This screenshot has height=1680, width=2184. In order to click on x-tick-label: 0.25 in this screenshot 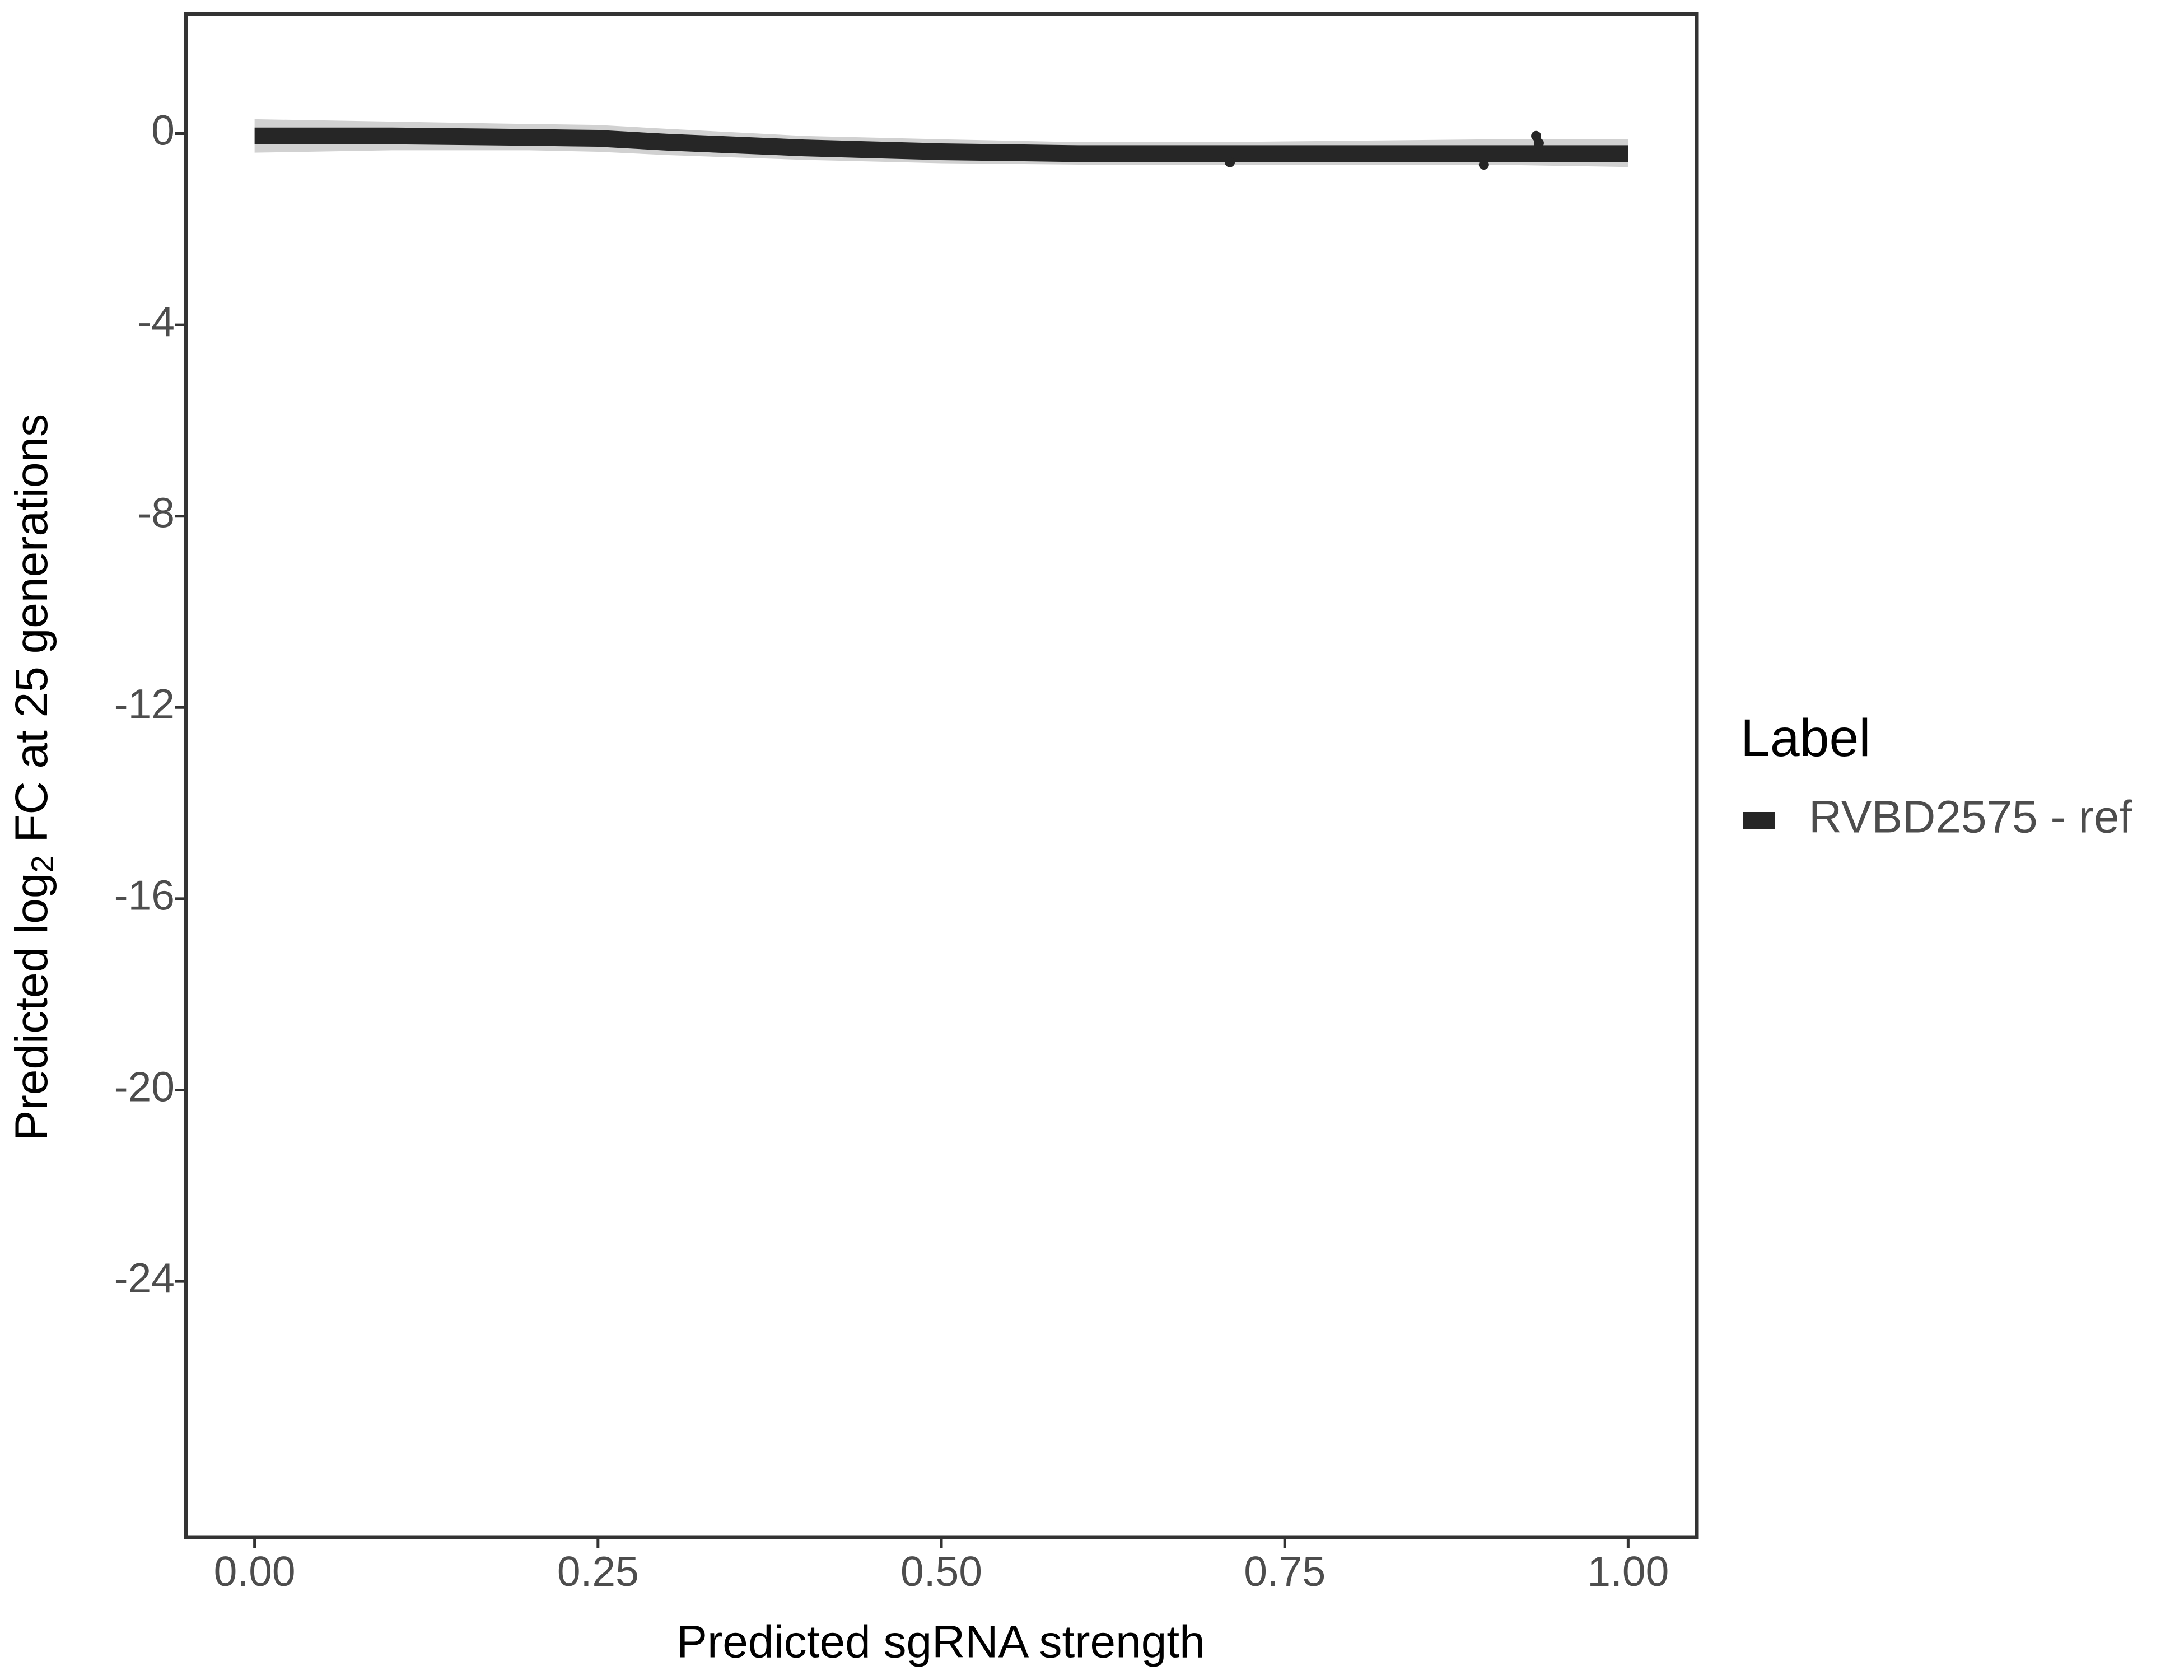, I will do `click(598, 1572)`.